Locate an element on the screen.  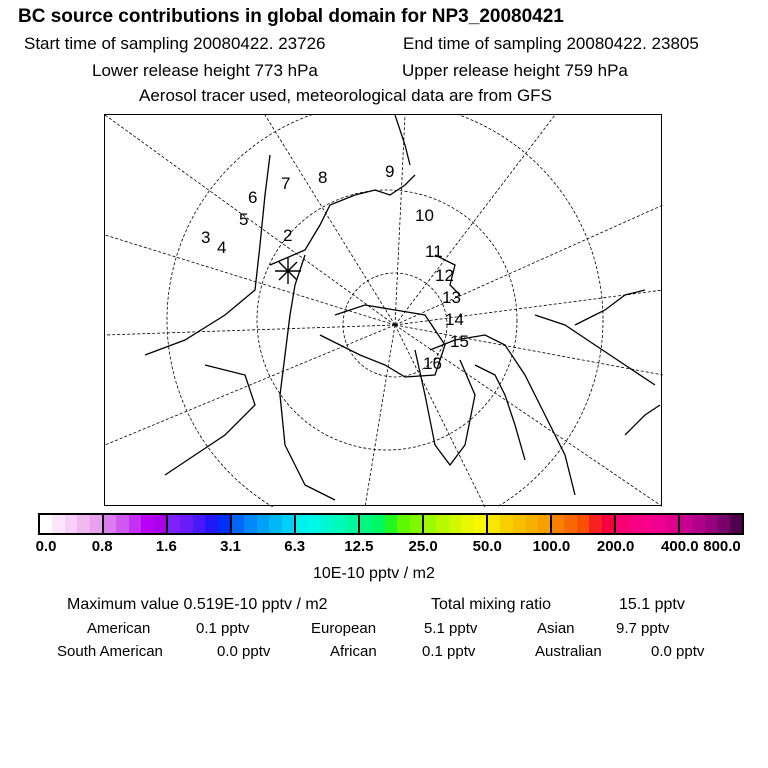
region-value: 0.1 pptv is located at coordinates (223, 628).